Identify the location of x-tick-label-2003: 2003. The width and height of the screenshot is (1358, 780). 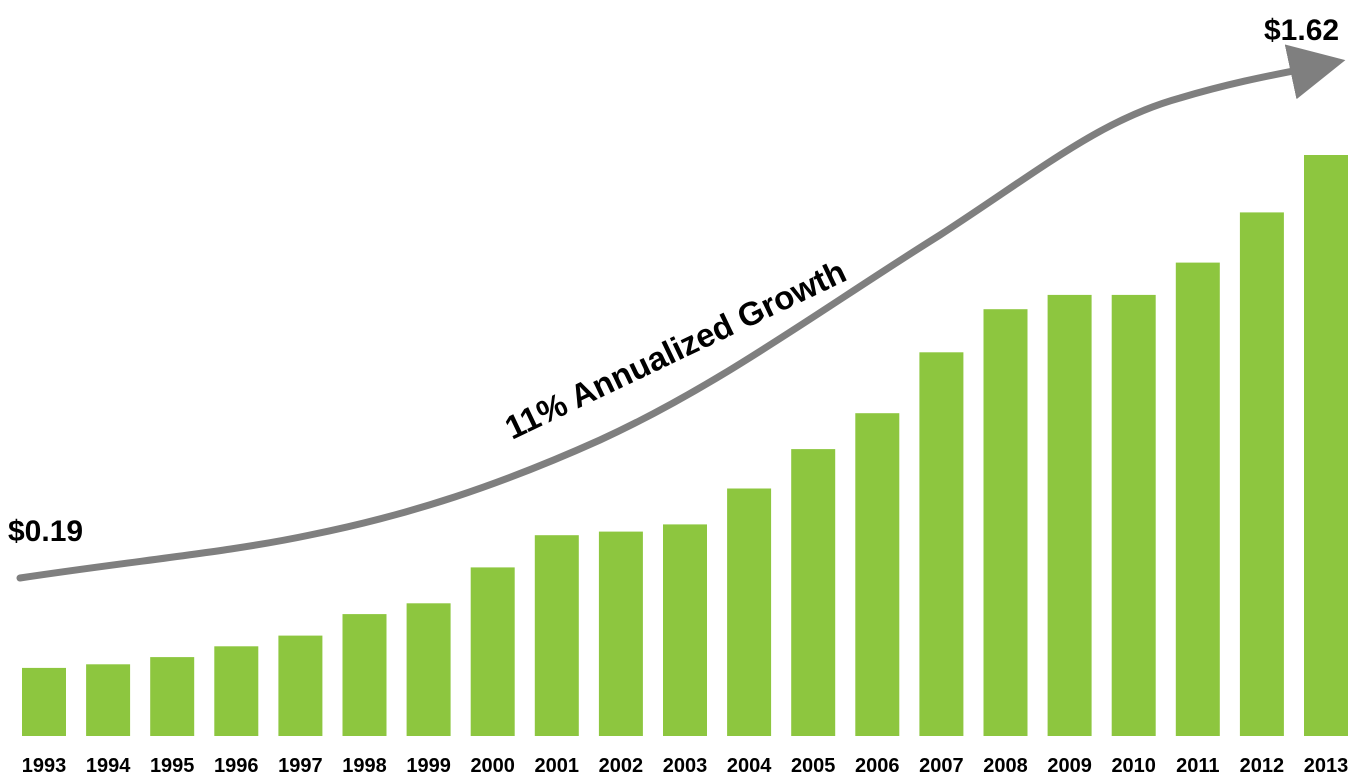
(685, 766).